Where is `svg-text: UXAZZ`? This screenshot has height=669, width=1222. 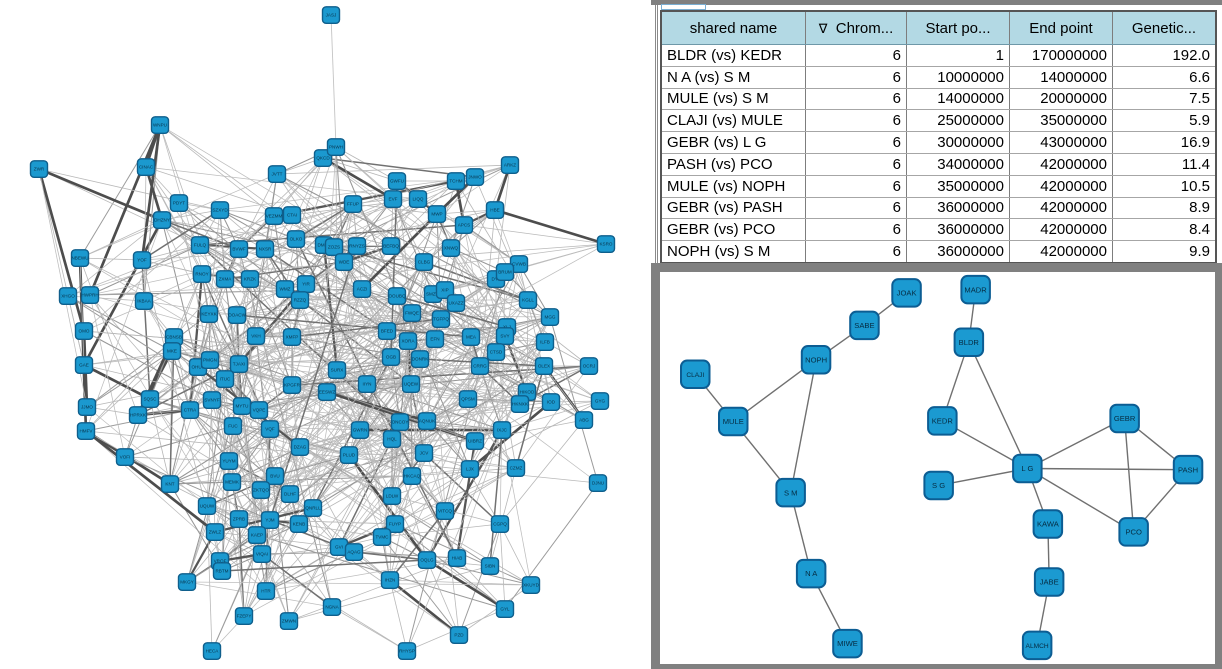
svg-text: UXAZZ is located at coordinates (455, 303).